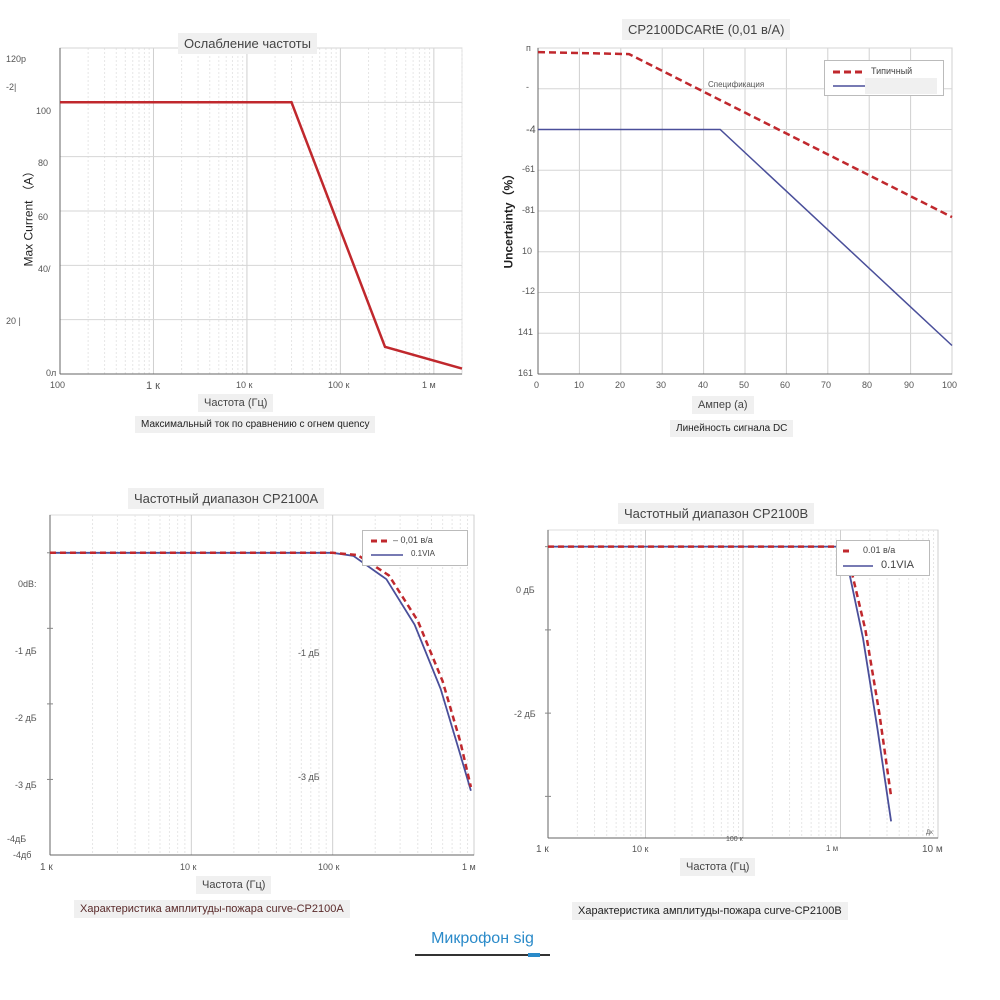  Describe the element at coordinates (716, 513) in the screenshot. I see `chart4-title: Частотный диапазон CP2100B` at that location.